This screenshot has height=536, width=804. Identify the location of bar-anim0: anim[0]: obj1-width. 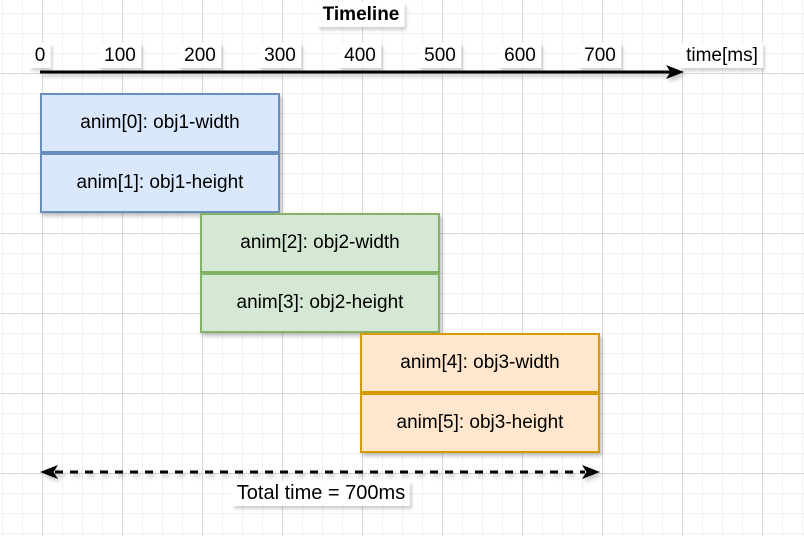
(160, 123).